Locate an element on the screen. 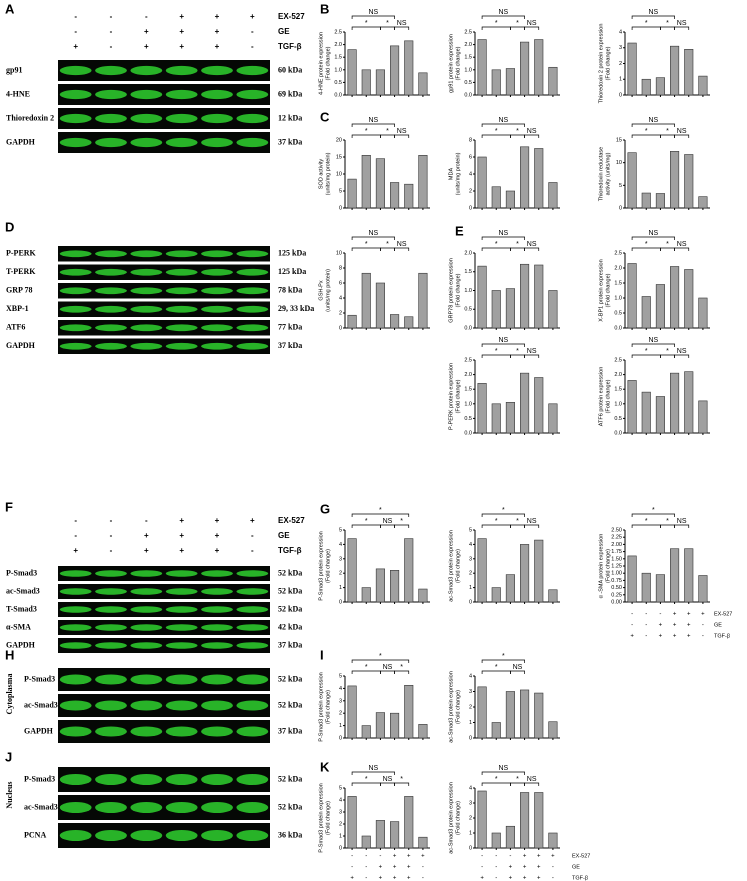 The image size is (747, 881). y-tick-label: 4 is located at coordinates (340, 689).